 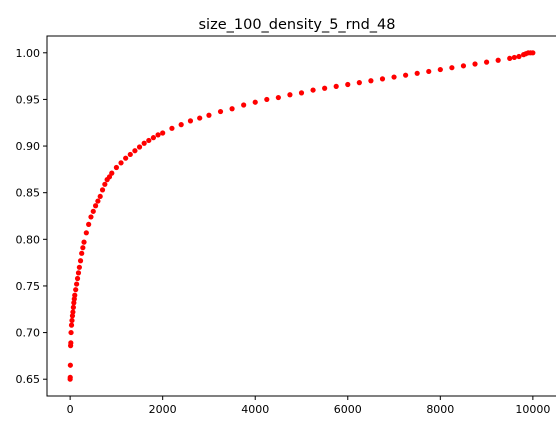 I want to click on y-tick-label: 0.65, so click(x=28, y=379).